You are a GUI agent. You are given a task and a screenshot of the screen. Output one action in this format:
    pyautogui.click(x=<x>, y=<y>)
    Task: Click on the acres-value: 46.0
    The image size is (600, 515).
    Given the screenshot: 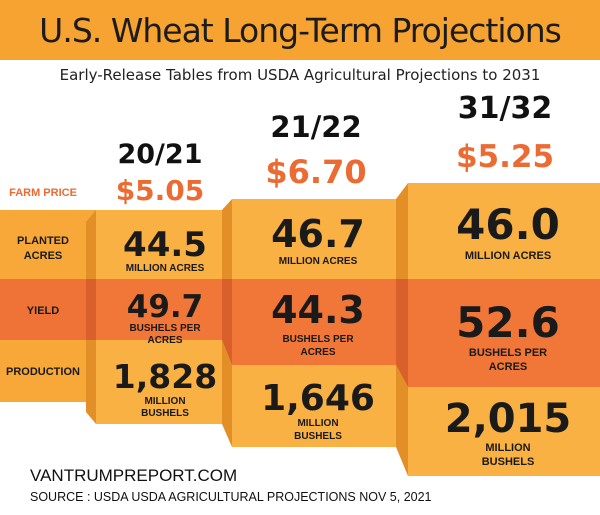 What is the action you would take?
    pyautogui.click(x=508, y=224)
    